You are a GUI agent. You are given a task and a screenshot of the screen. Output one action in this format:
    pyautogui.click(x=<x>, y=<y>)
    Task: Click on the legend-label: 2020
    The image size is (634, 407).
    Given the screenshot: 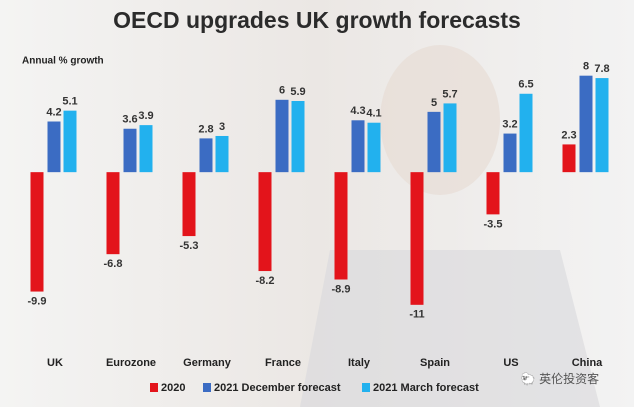 What is the action you would take?
    pyautogui.click(x=173, y=388)
    